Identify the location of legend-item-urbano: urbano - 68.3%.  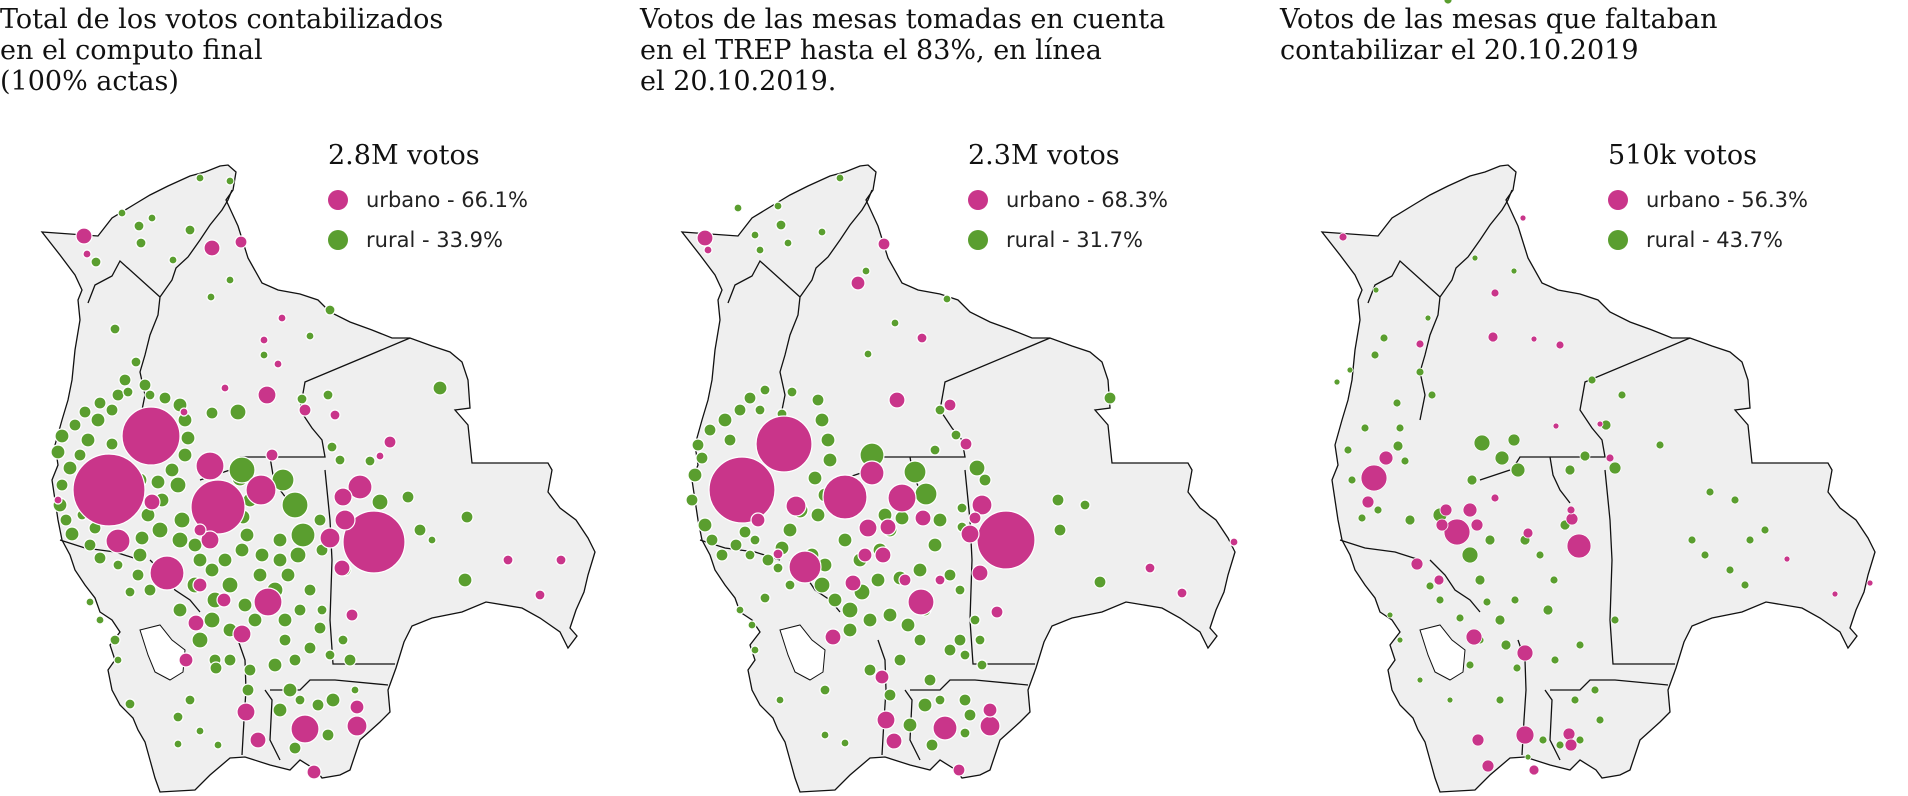
(1068, 200).